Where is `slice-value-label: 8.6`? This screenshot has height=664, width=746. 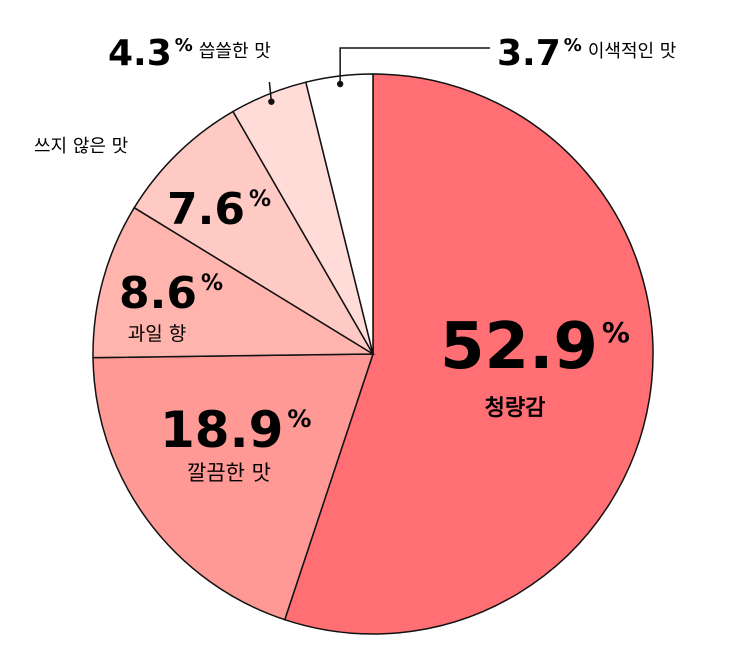
slice-value-label: 8.6 is located at coordinates (158, 293).